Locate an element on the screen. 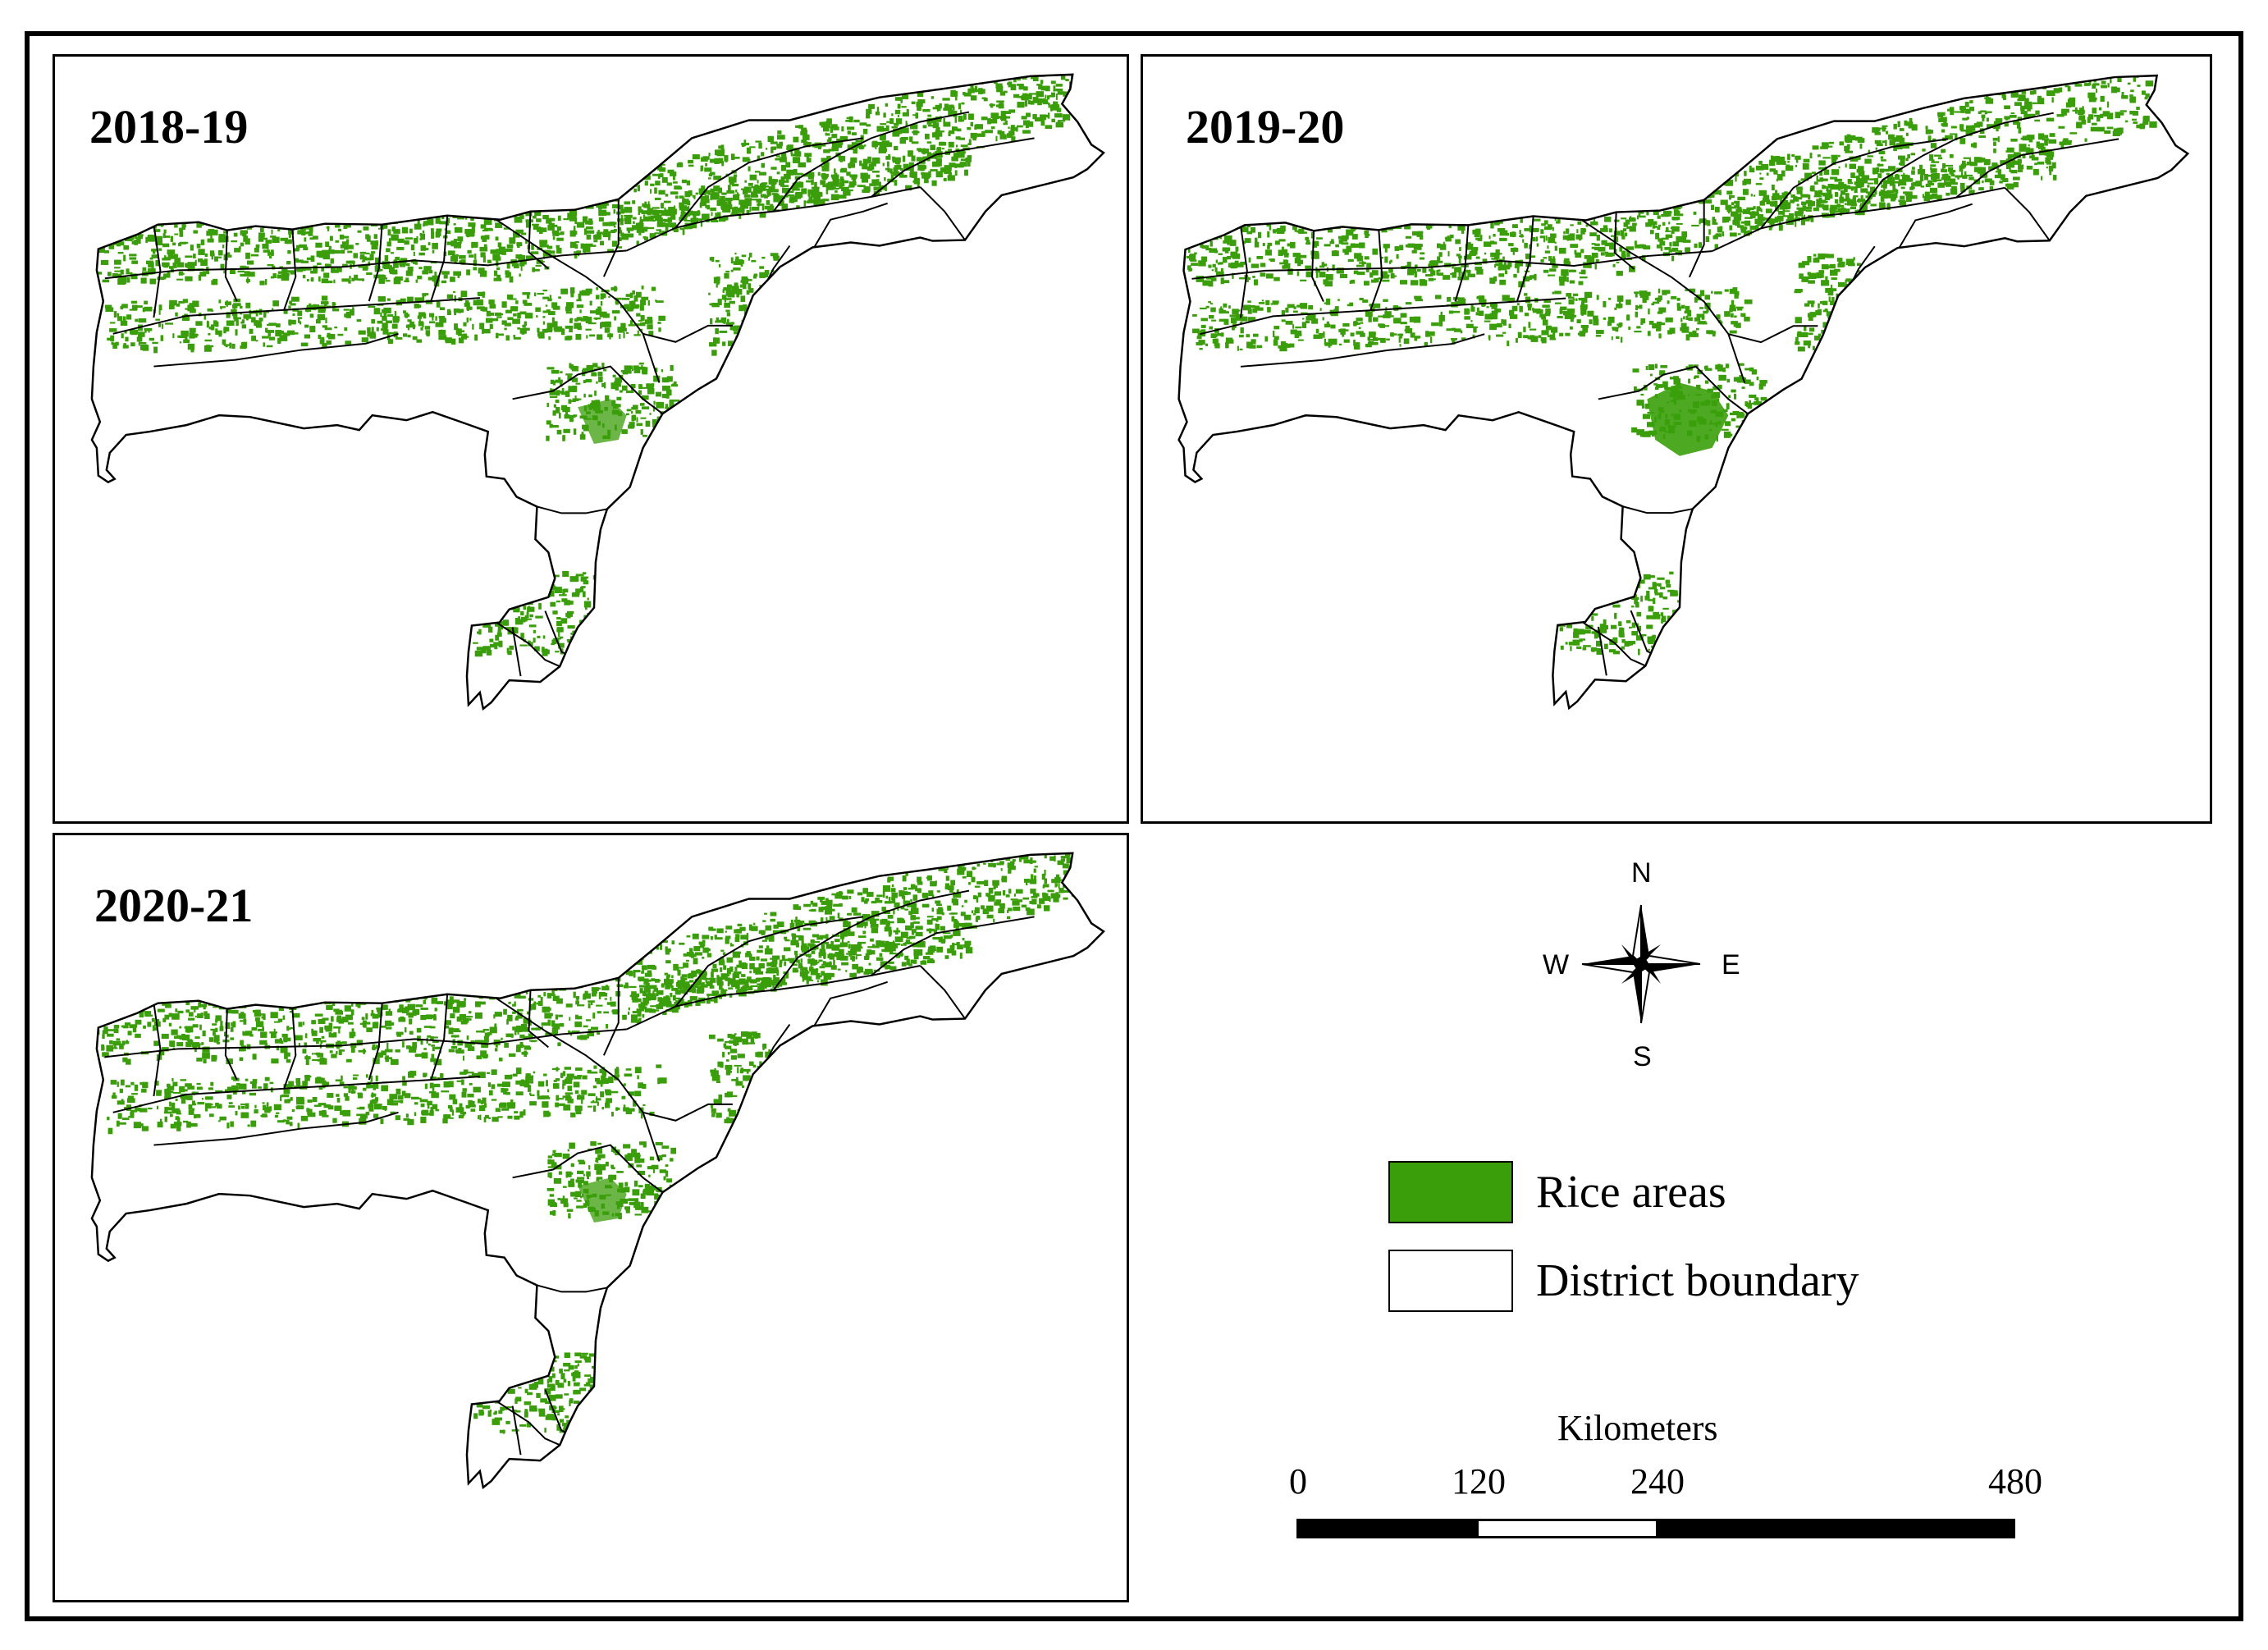 This screenshot has height=1650, width=2268. scale-title: Kilometers is located at coordinates (1638, 1428).